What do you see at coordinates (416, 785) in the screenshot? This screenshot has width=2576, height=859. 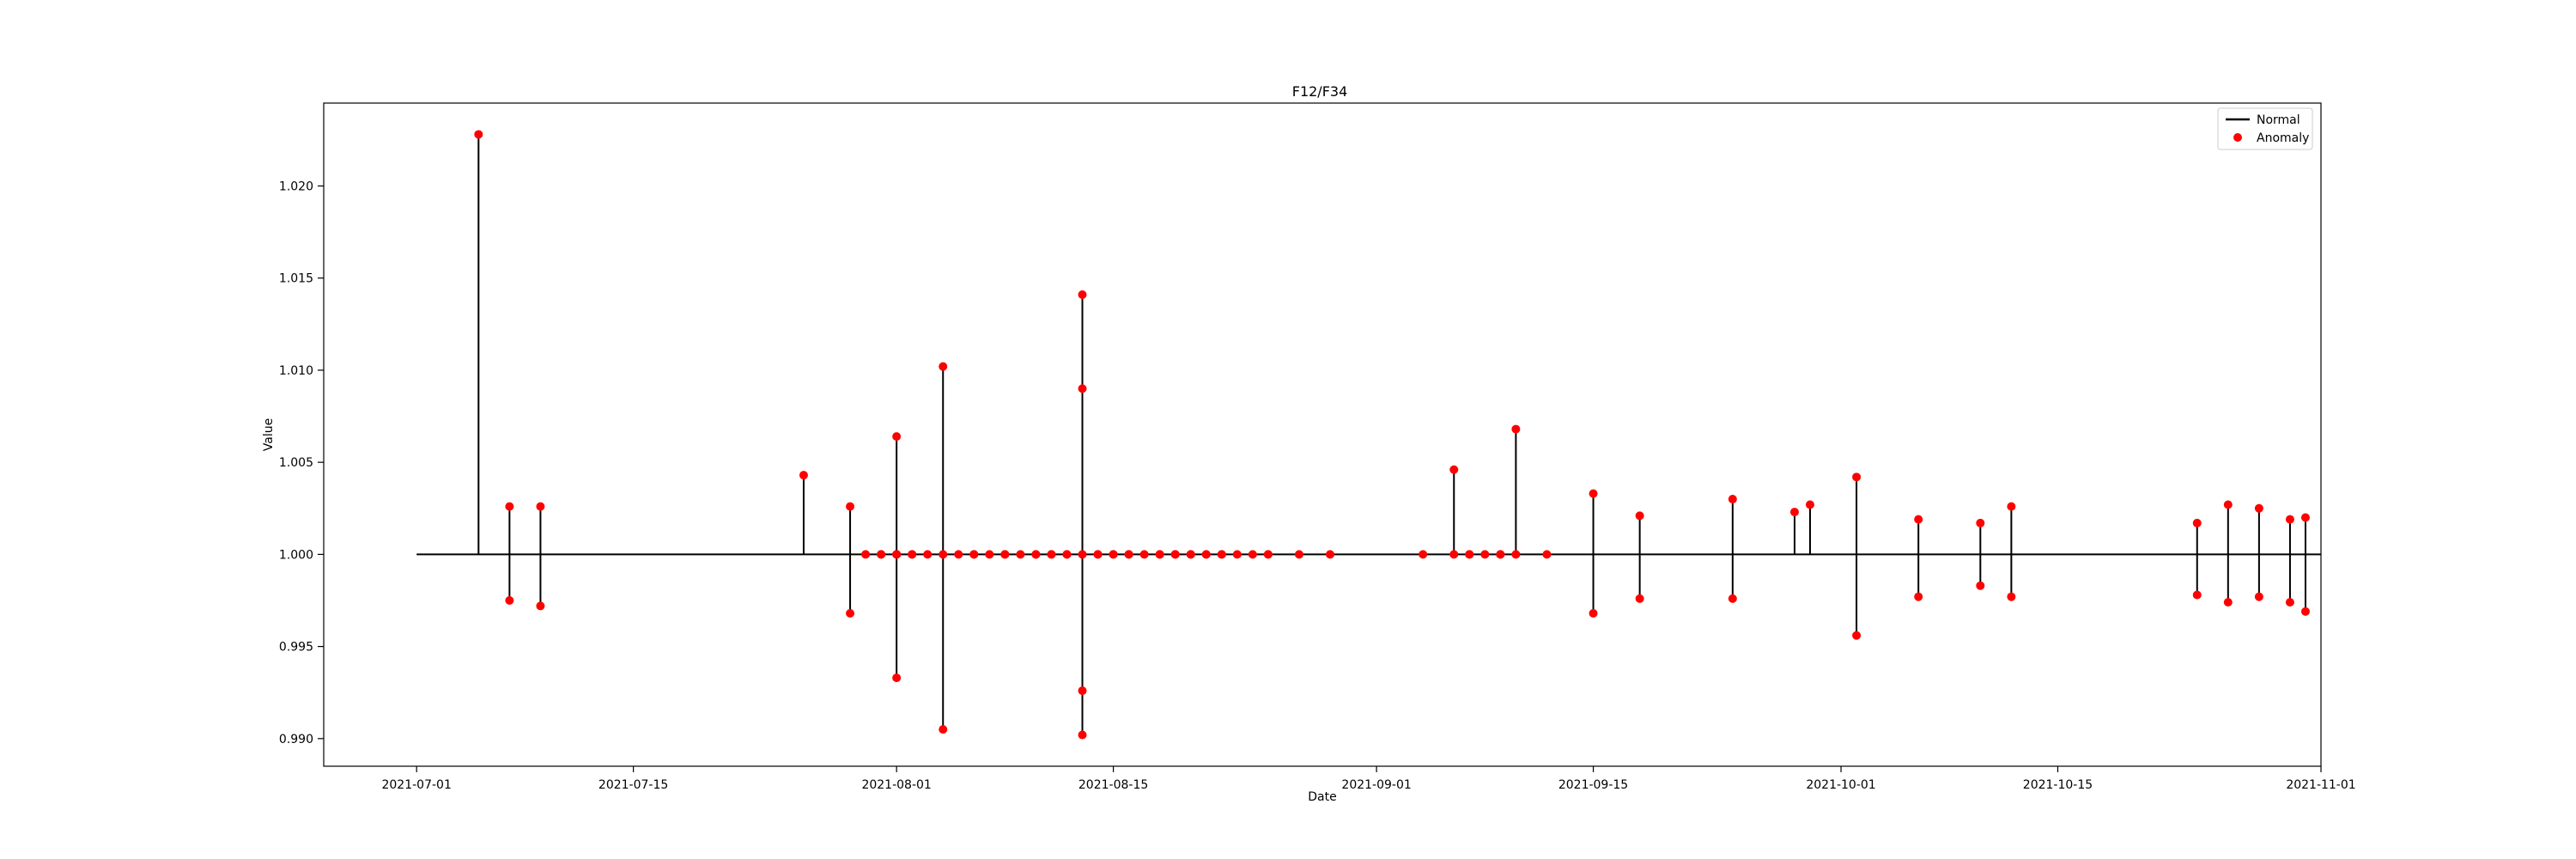 I see `x-tick-label: 2021-07-01` at bounding box center [416, 785].